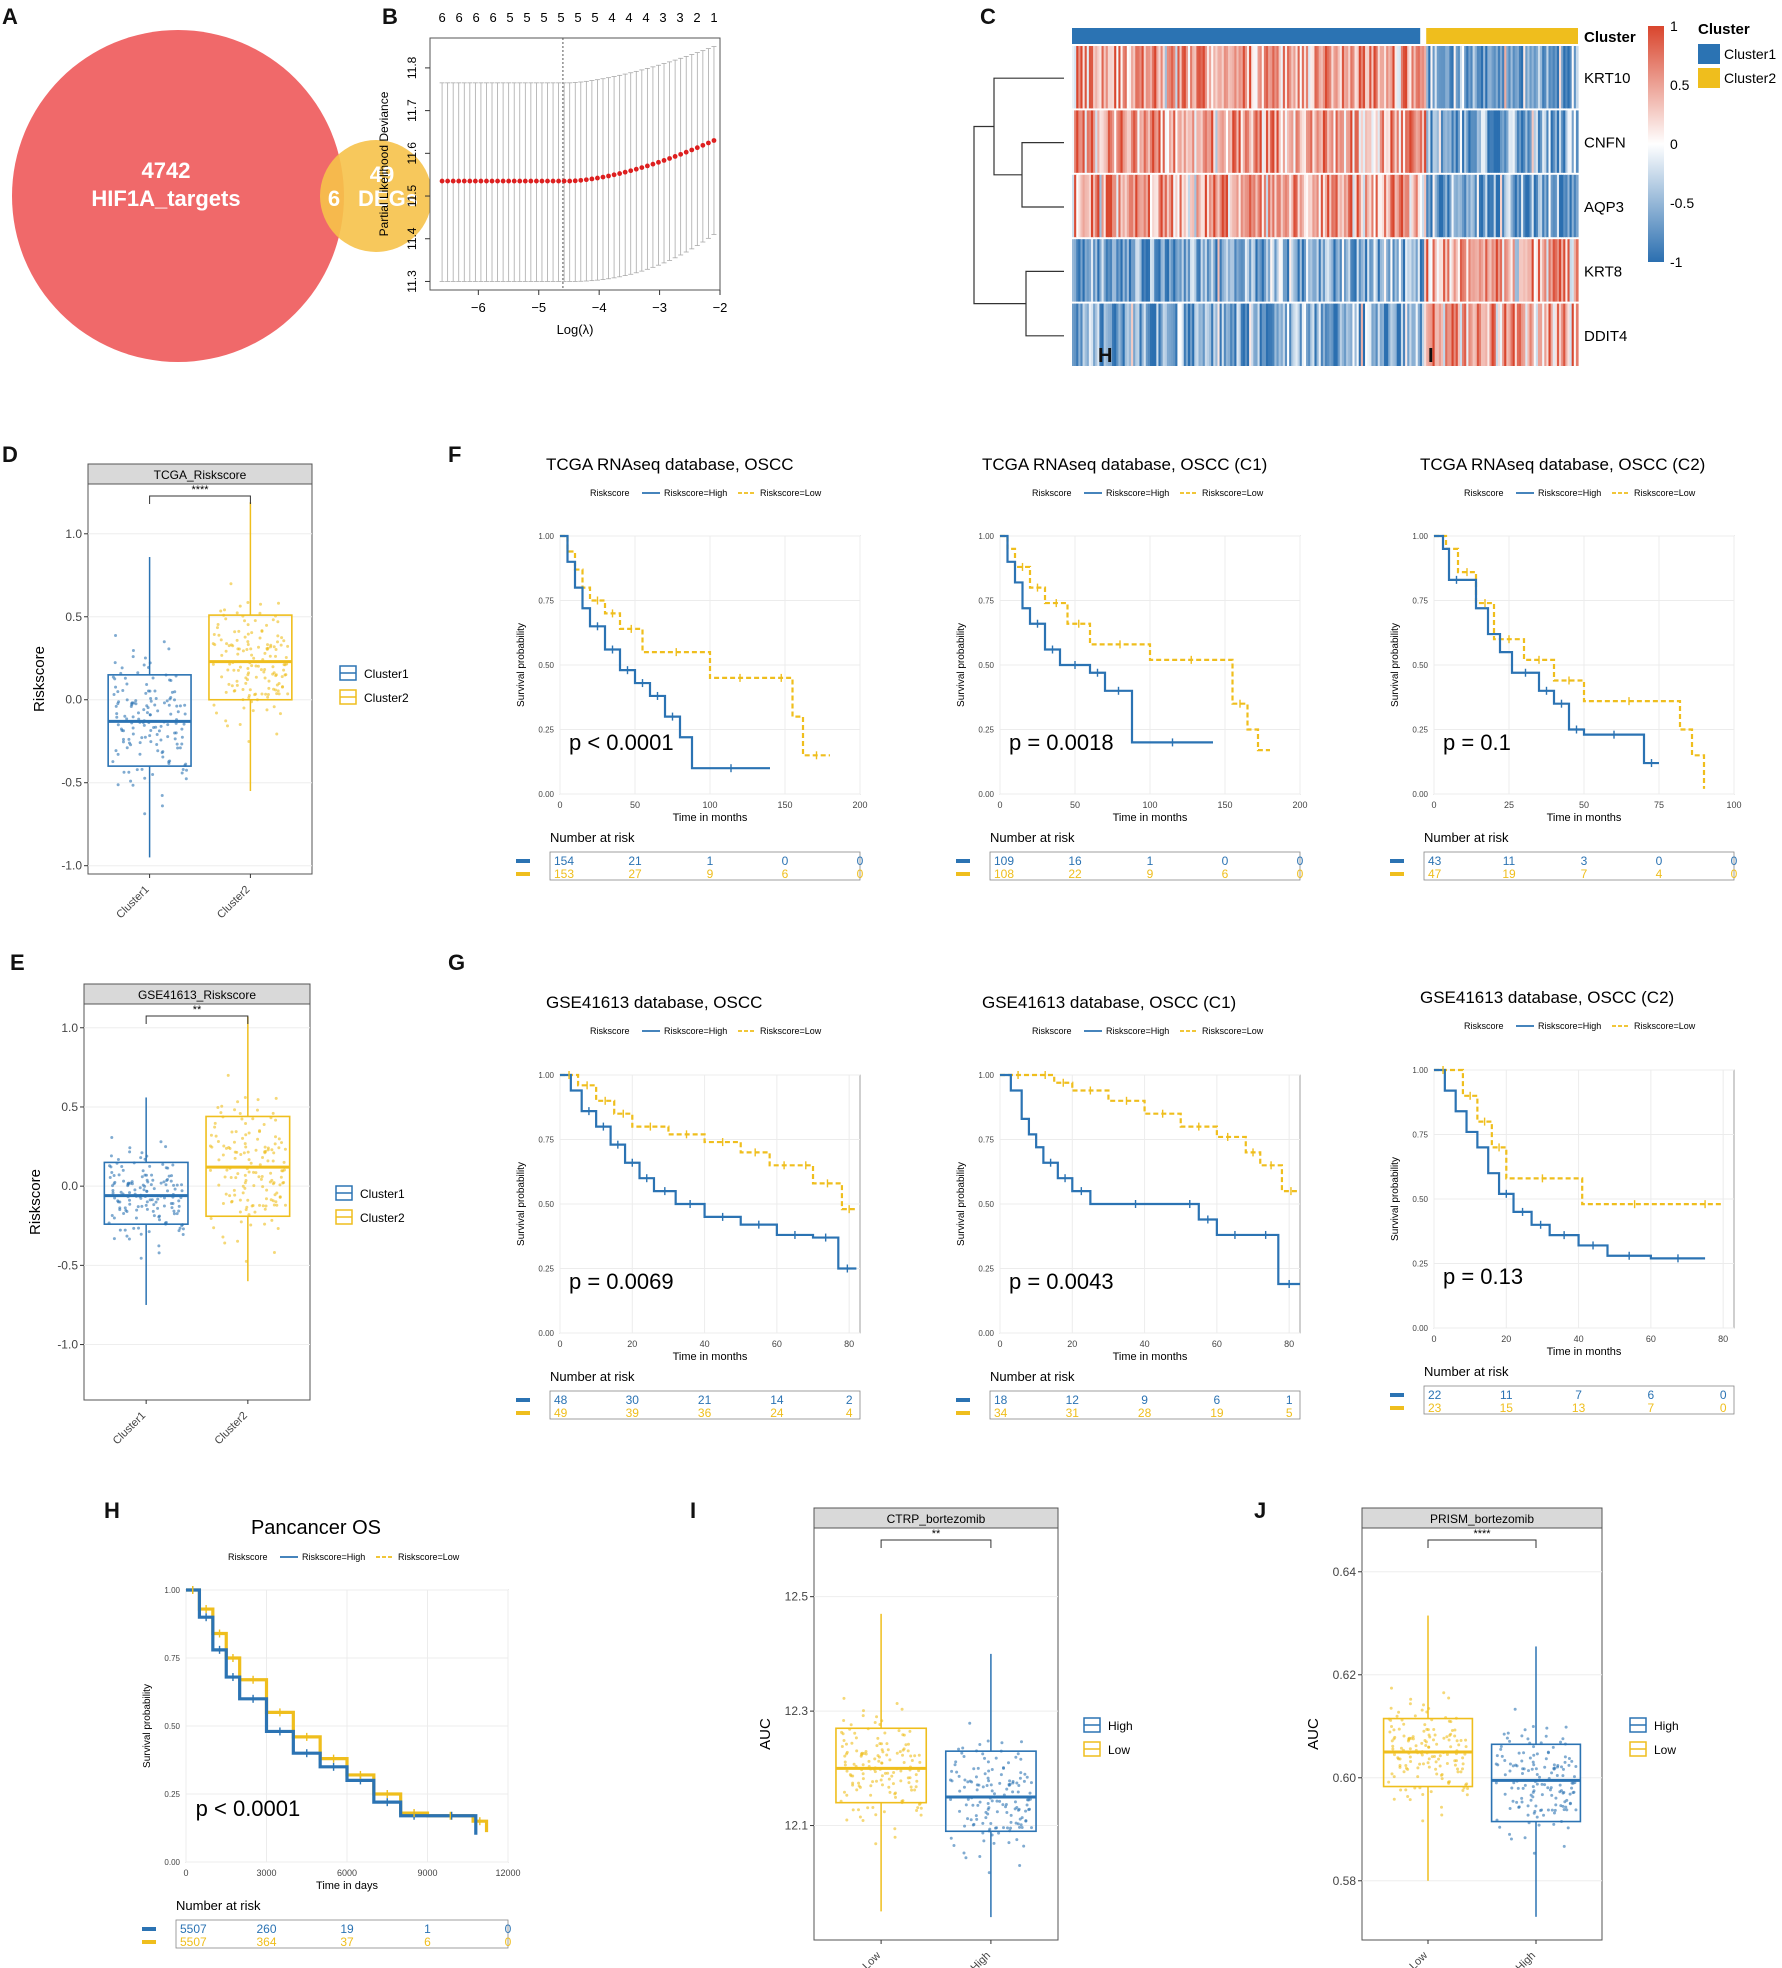 The width and height of the screenshot is (1782, 1968). I want to click on panel-letter-j: J, so click(1260, 1510).